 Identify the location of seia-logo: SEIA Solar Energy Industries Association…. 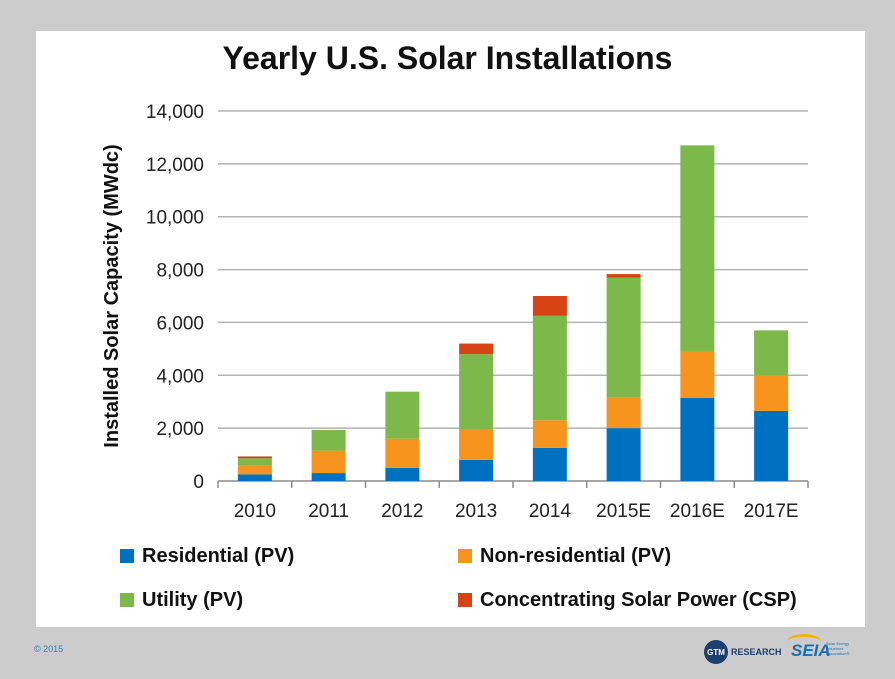
(826, 648).